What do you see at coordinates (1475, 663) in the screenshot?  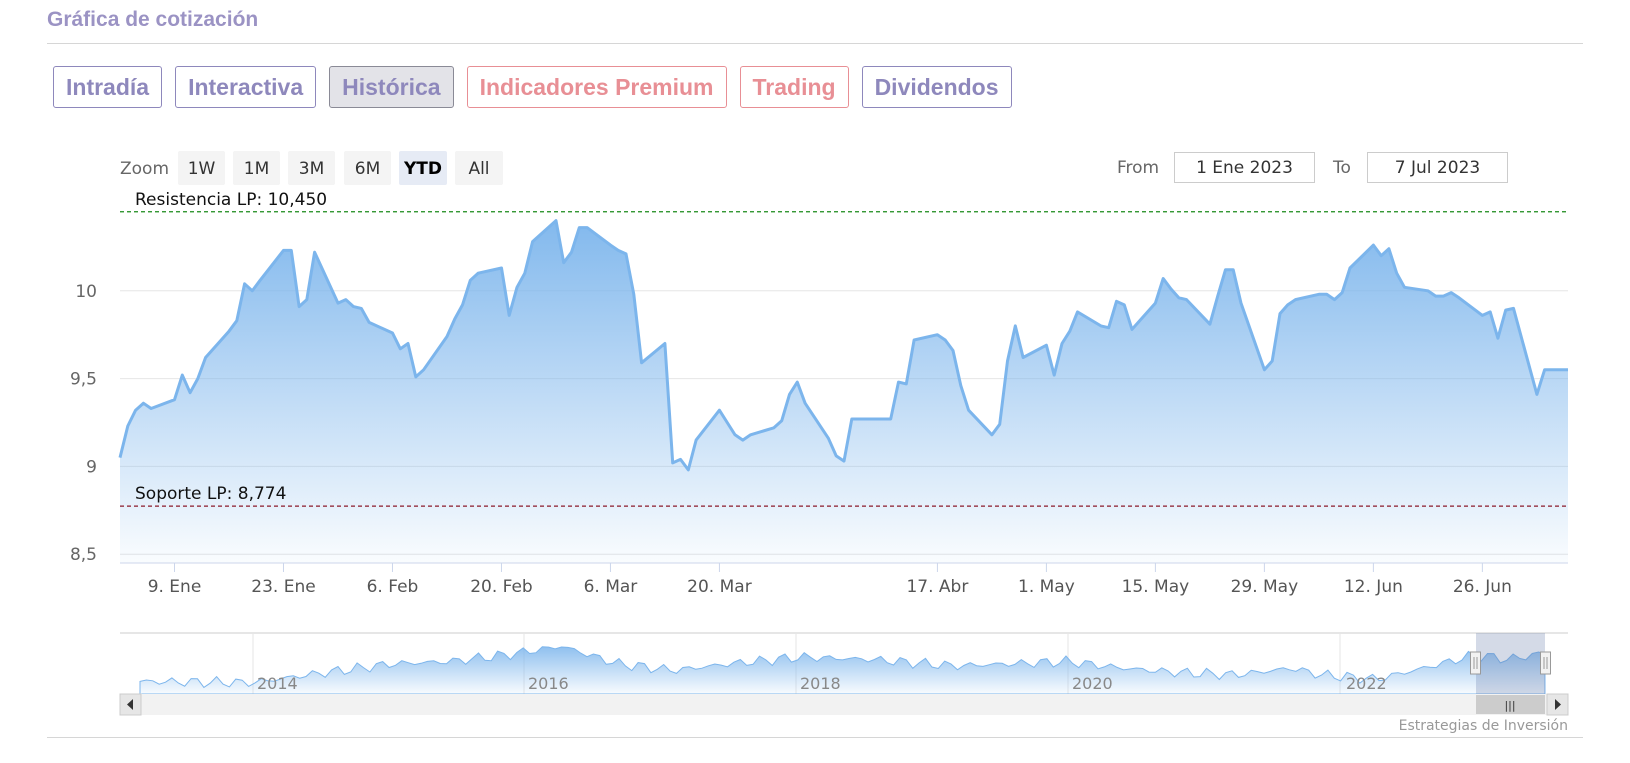 I see `navigator-handle-left` at bounding box center [1475, 663].